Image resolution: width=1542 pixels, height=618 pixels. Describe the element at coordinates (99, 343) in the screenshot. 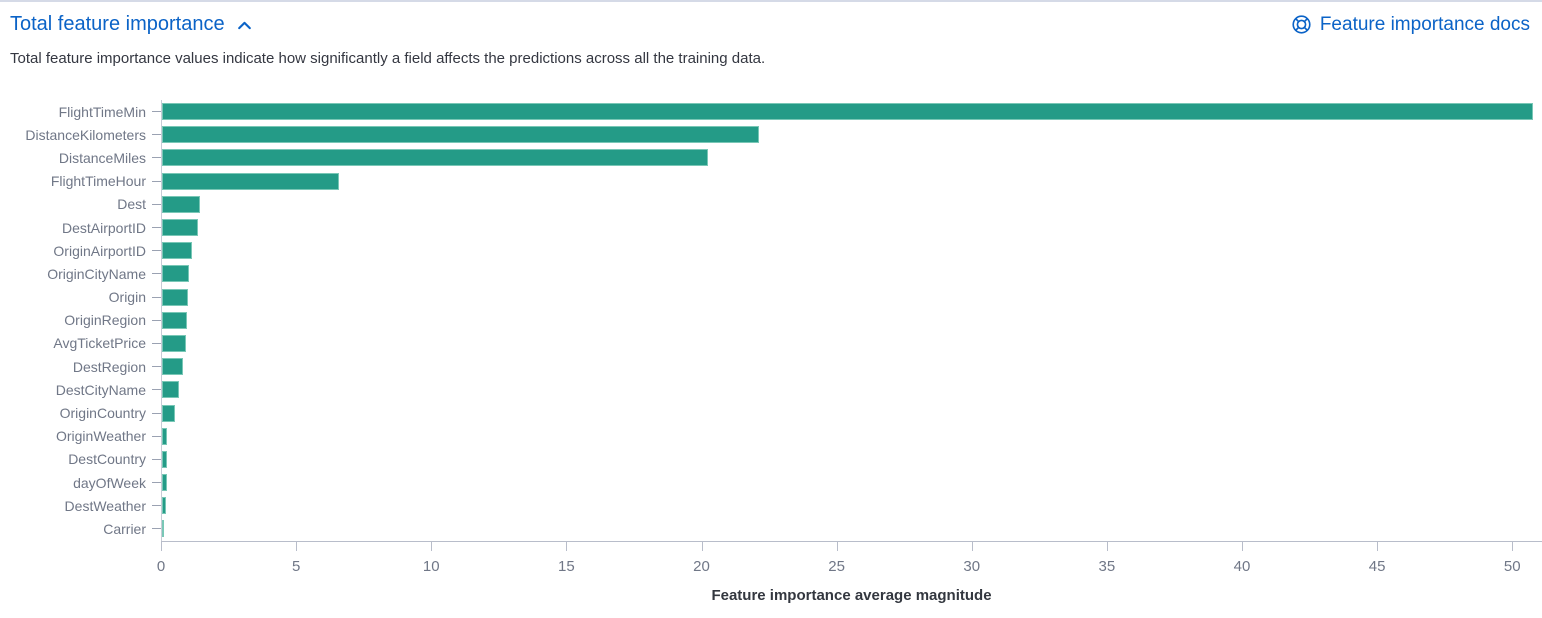

I see `y-axis-label: AvgTicketPrice` at that location.